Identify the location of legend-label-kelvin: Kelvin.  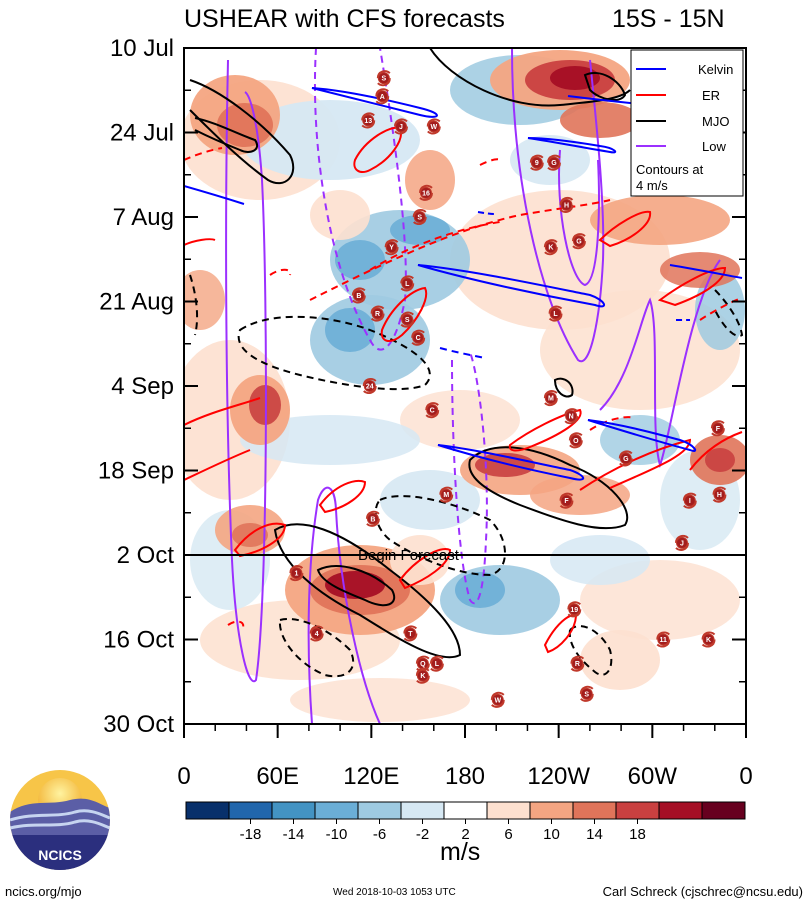
(715, 69).